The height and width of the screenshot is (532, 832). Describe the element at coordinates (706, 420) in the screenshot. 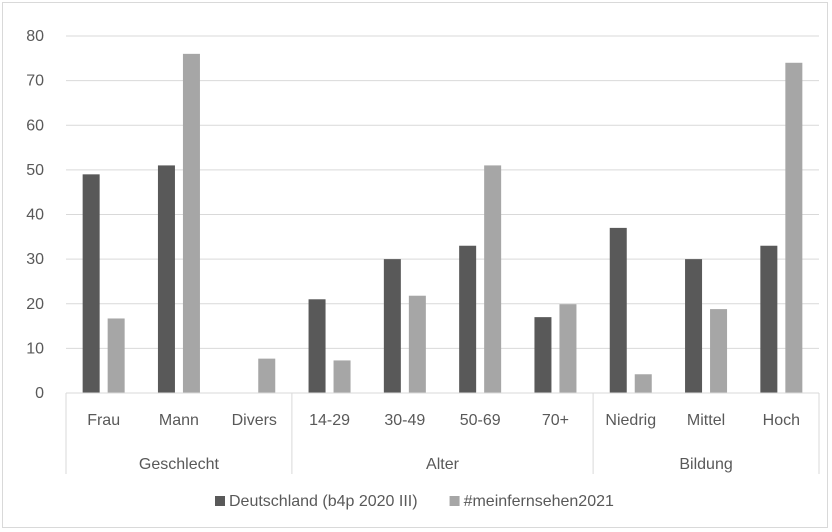

I see `x-category-label: Mittel` at that location.